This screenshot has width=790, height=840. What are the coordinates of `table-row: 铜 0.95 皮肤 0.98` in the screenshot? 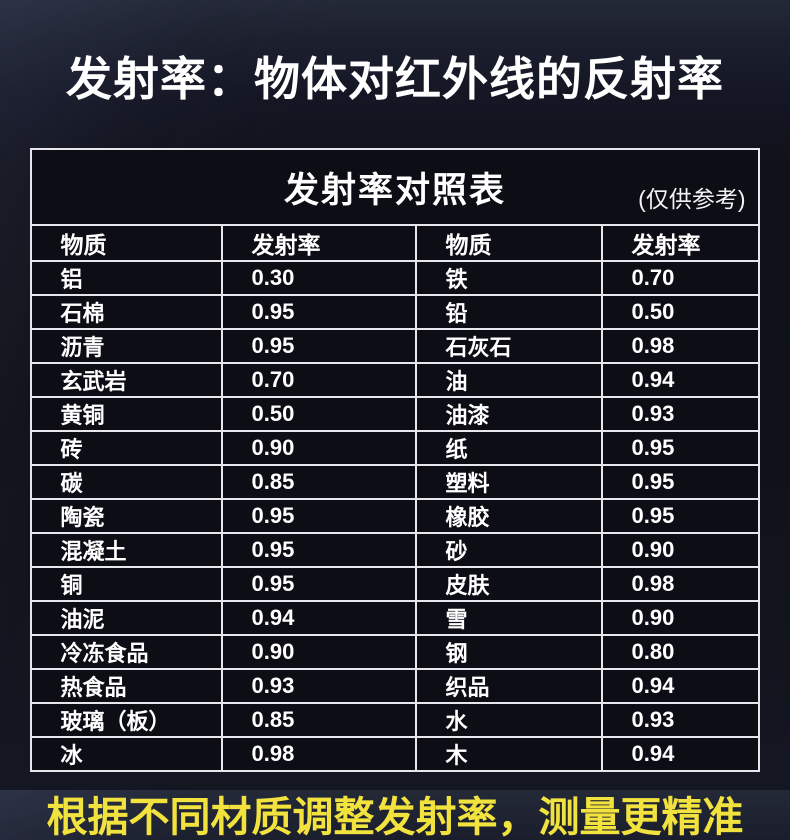 It's located at (395, 584).